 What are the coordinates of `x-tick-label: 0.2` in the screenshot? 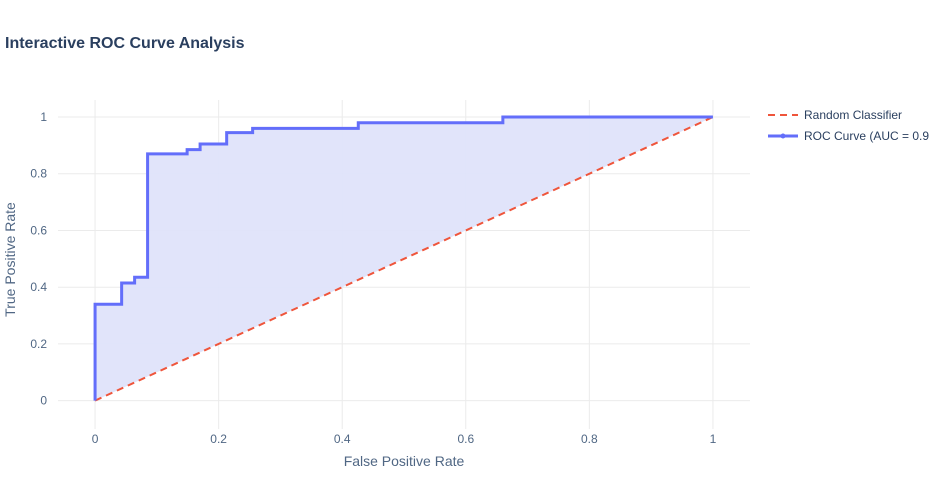 It's located at (218, 439).